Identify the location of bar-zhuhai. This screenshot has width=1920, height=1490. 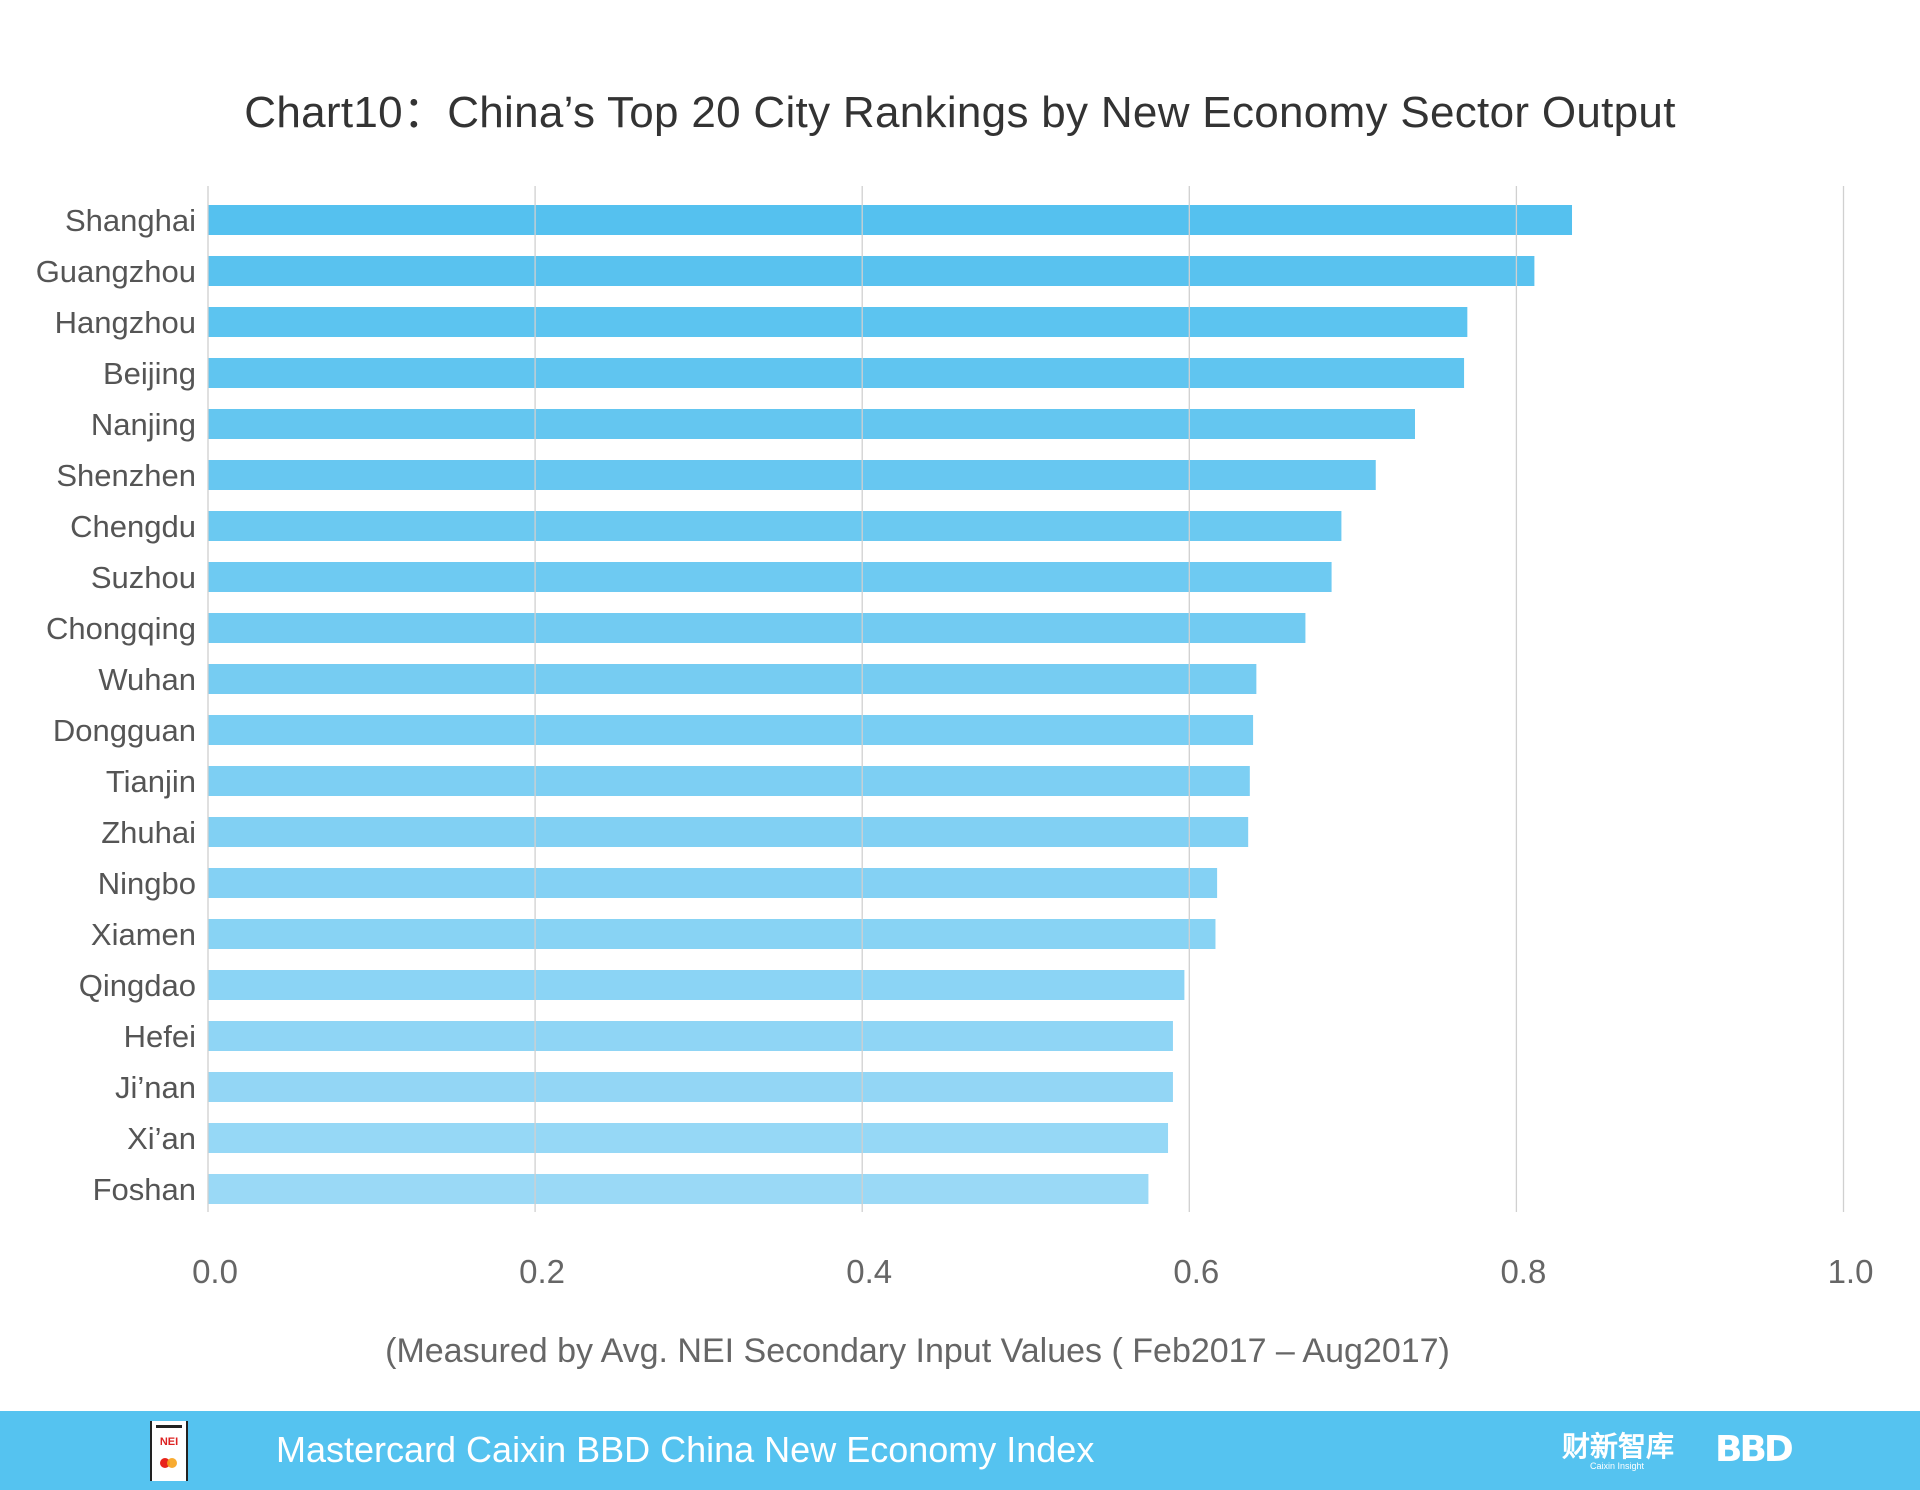
(728, 832).